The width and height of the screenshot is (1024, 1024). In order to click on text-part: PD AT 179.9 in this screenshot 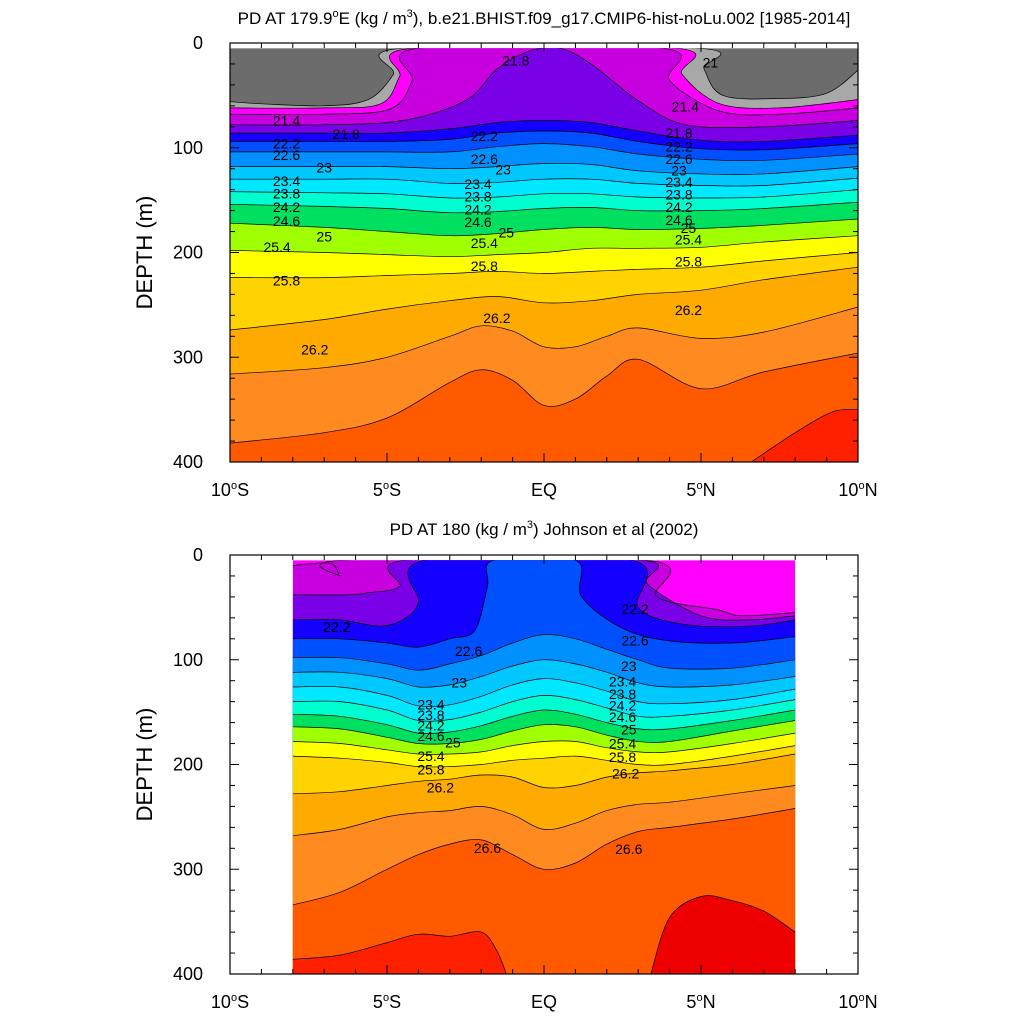, I will do `click(285, 18)`.